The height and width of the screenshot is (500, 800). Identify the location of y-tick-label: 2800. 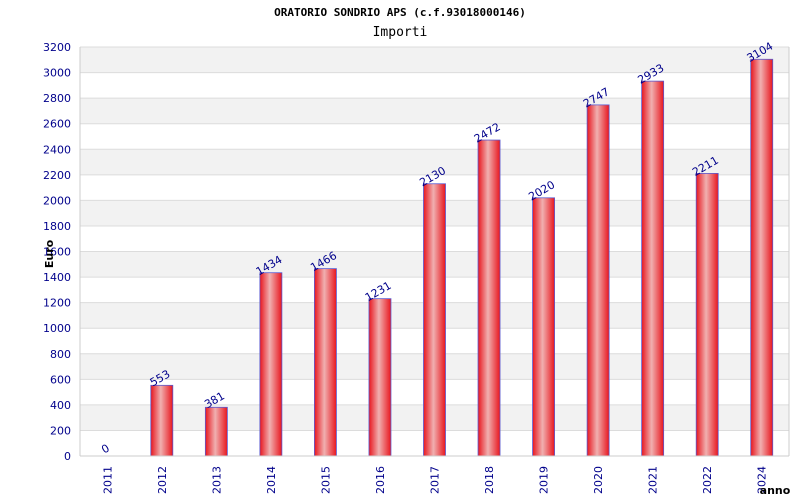
(57, 98).